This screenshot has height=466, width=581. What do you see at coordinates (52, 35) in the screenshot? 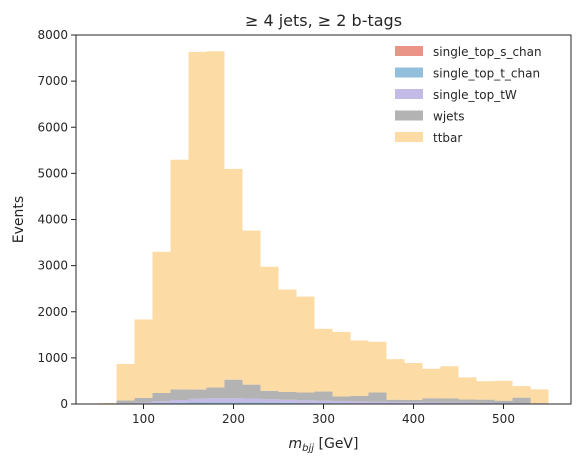
I see `y-tick-label-8000: 8000` at bounding box center [52, 35].